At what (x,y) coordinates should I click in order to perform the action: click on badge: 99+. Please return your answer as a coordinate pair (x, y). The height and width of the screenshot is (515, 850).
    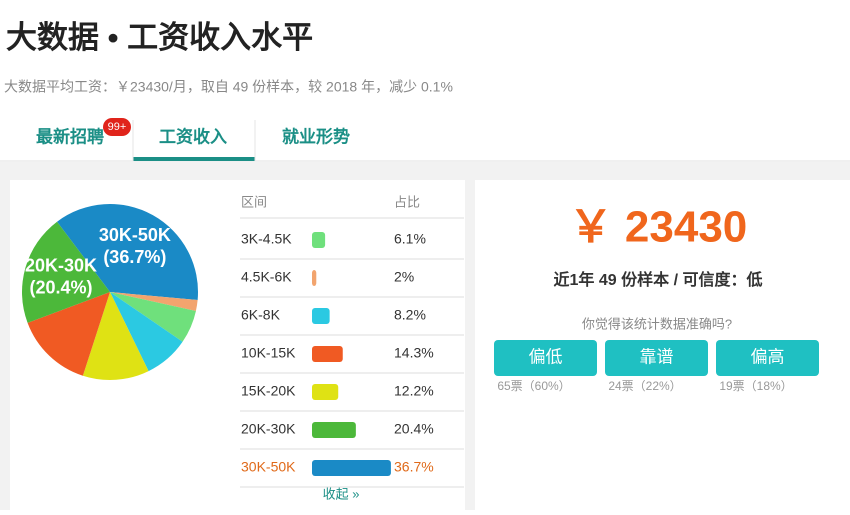
    Looking at the image, I should click on (117, 127).